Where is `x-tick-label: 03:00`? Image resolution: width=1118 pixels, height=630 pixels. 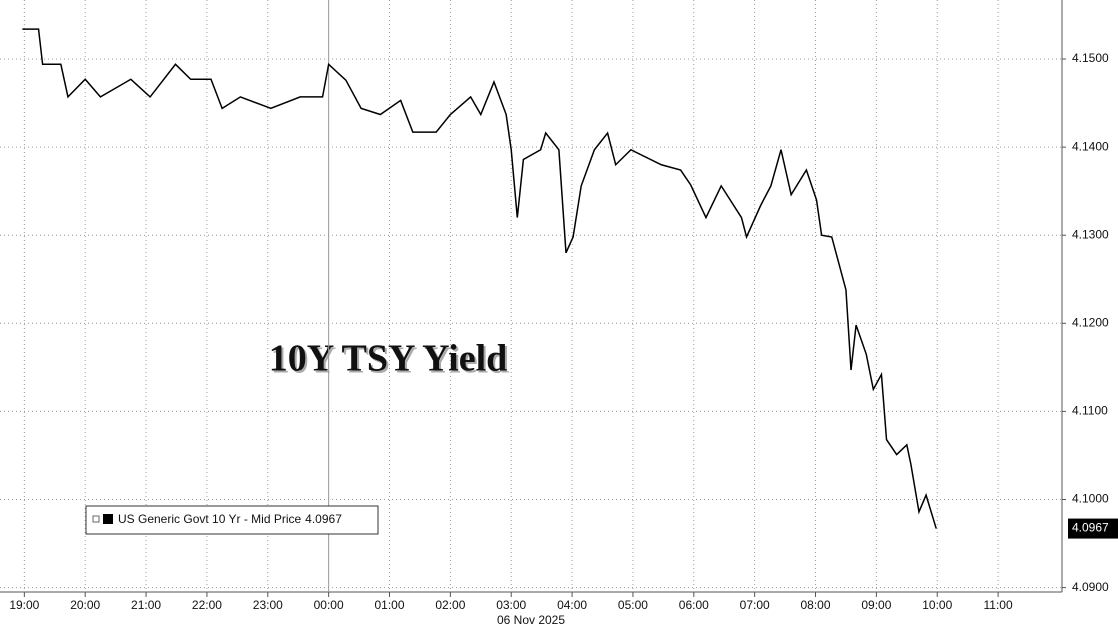 x-tick-label: 03:00 is located at coordinates (511, 605).